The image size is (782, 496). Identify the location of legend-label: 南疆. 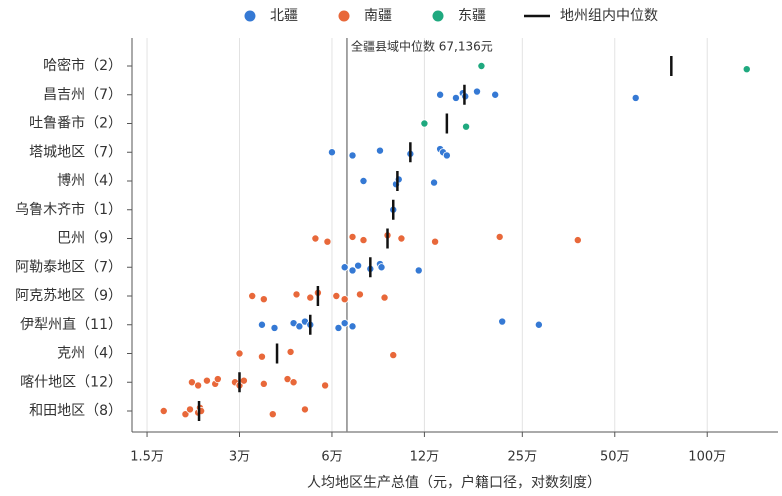
(378, 16).